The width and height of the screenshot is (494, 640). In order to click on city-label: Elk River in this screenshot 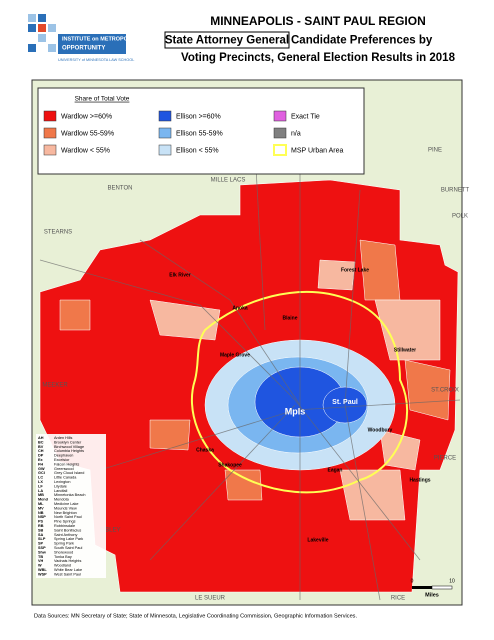, I will do `click(179, 275)`.